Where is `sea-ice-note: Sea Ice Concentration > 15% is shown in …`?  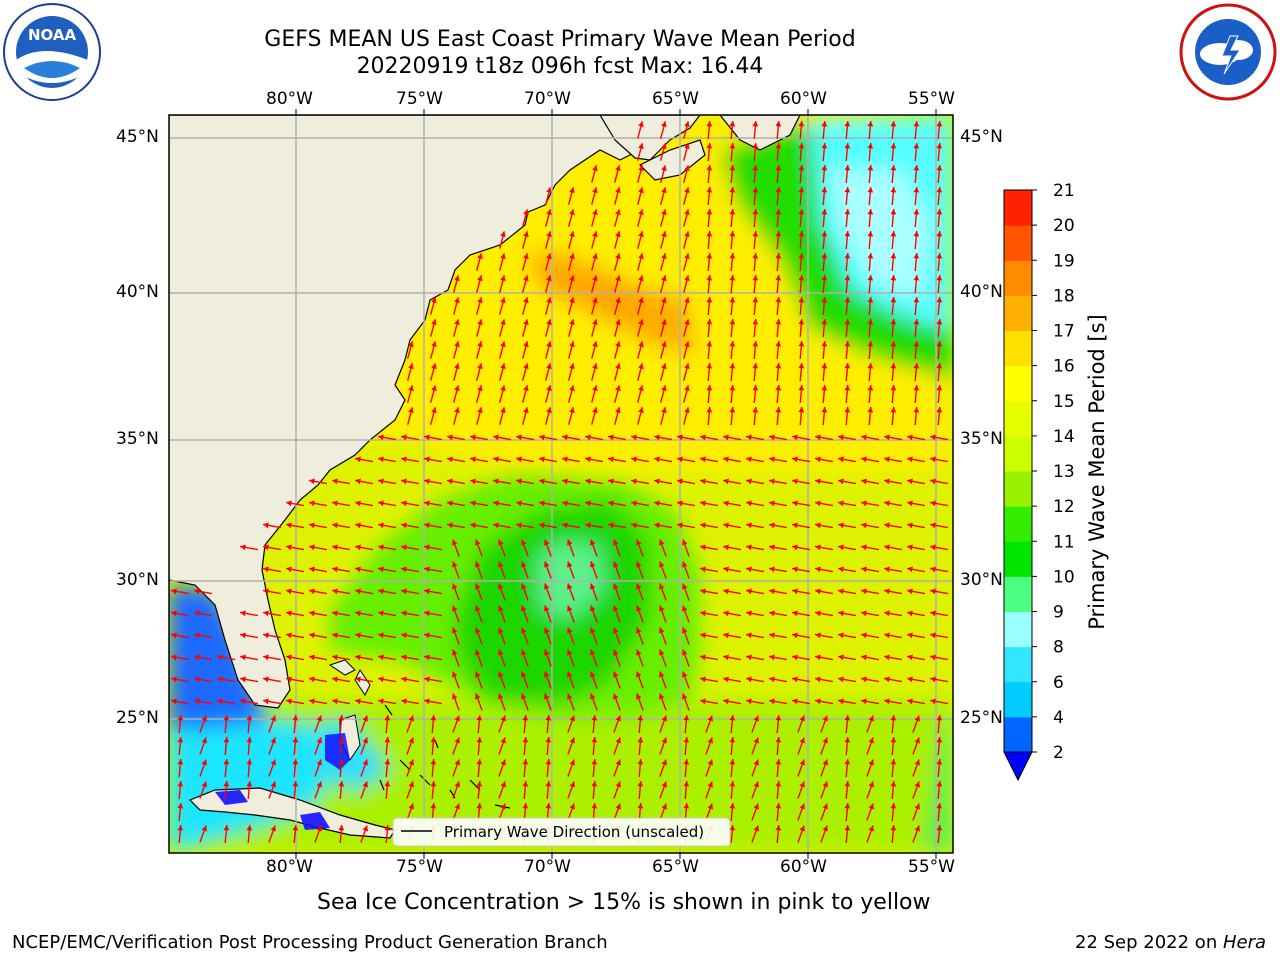 sea-ice-note: Sea Ice Concentration > 15% is shown in … is located at coordinates (624, 902).